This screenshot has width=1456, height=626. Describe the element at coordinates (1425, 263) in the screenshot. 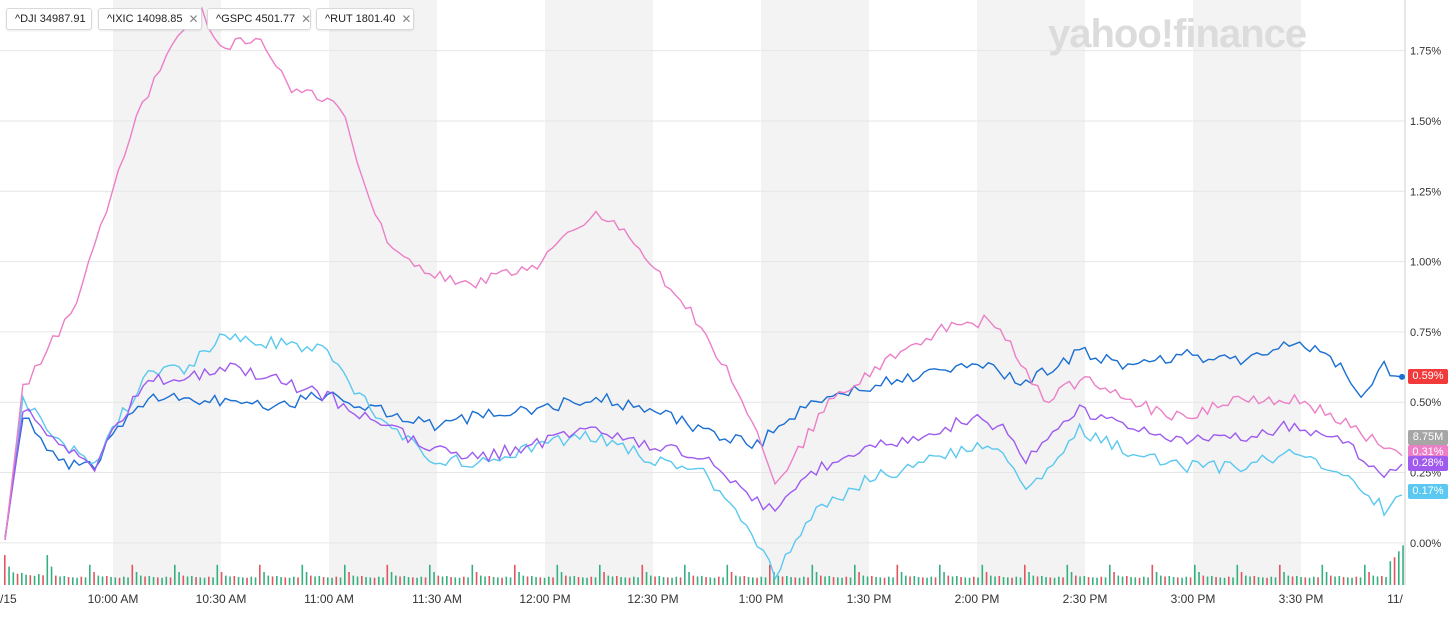

I see `y-tick-label: 1.00%` at that location.